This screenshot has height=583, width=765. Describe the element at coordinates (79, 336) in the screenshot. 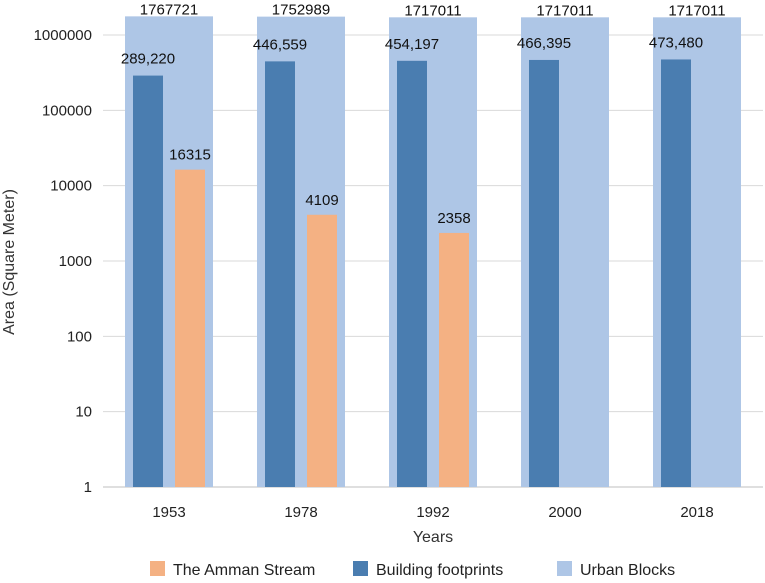

I see `y-tick-label: 100` at that location.